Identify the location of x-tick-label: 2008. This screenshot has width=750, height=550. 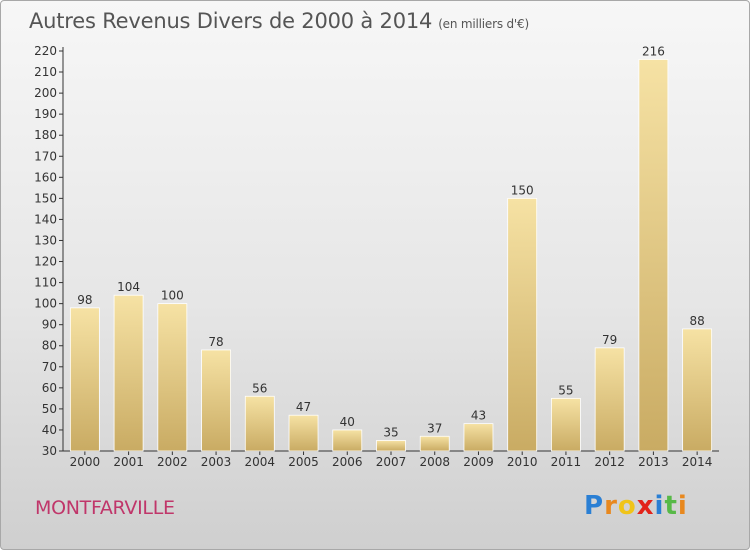
(434, 462).